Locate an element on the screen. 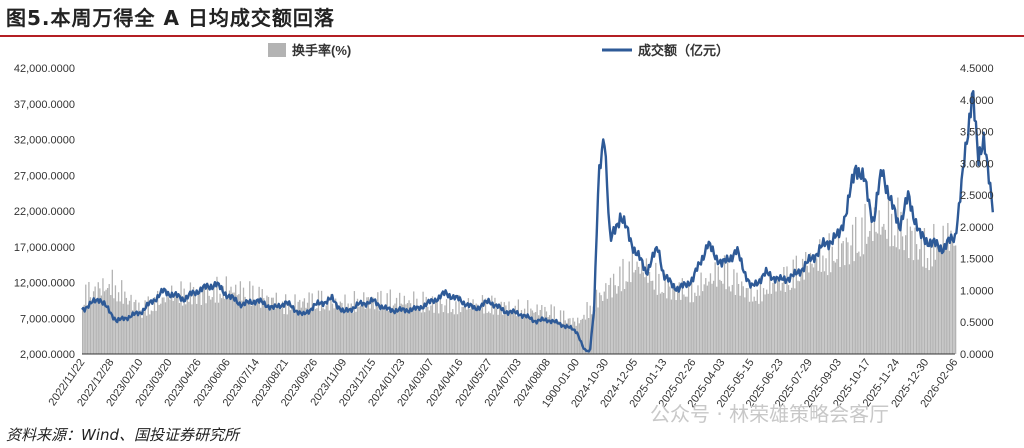 The width and height of the screenshot is (1024, 448). left-axis-tick-label: 27,000.0000 is located at coordinates (44, 176).